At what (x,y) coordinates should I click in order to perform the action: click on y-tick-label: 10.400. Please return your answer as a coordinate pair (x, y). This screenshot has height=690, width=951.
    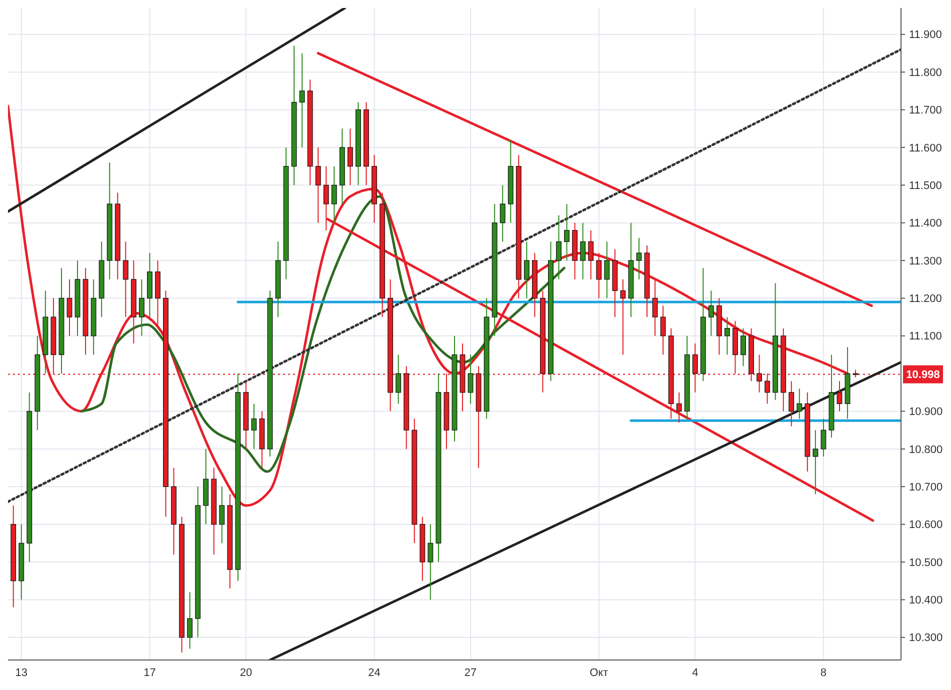
    Looking at the image, I should click on (926, 600).